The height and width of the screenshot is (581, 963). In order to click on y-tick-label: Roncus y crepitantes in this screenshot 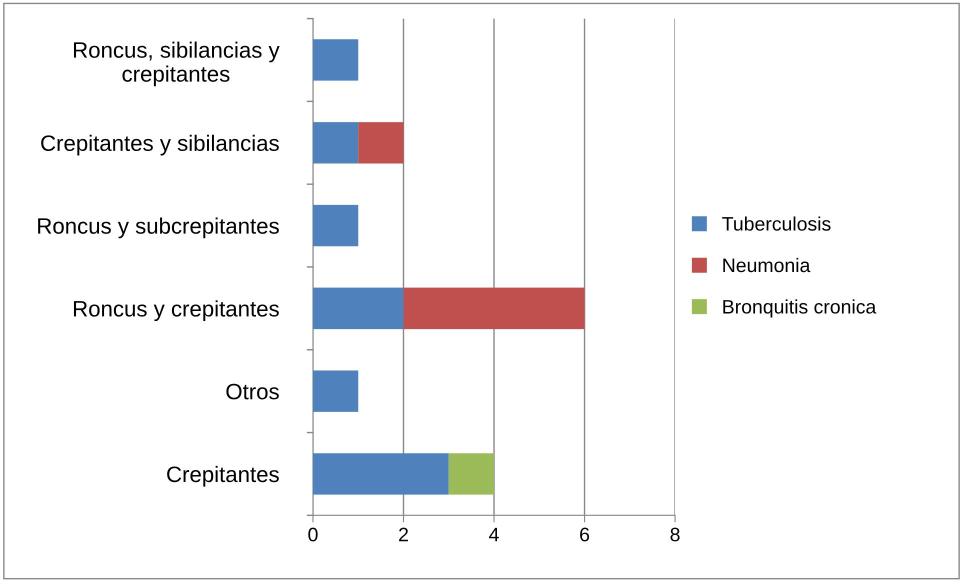, I will do `click(176, 311)`.